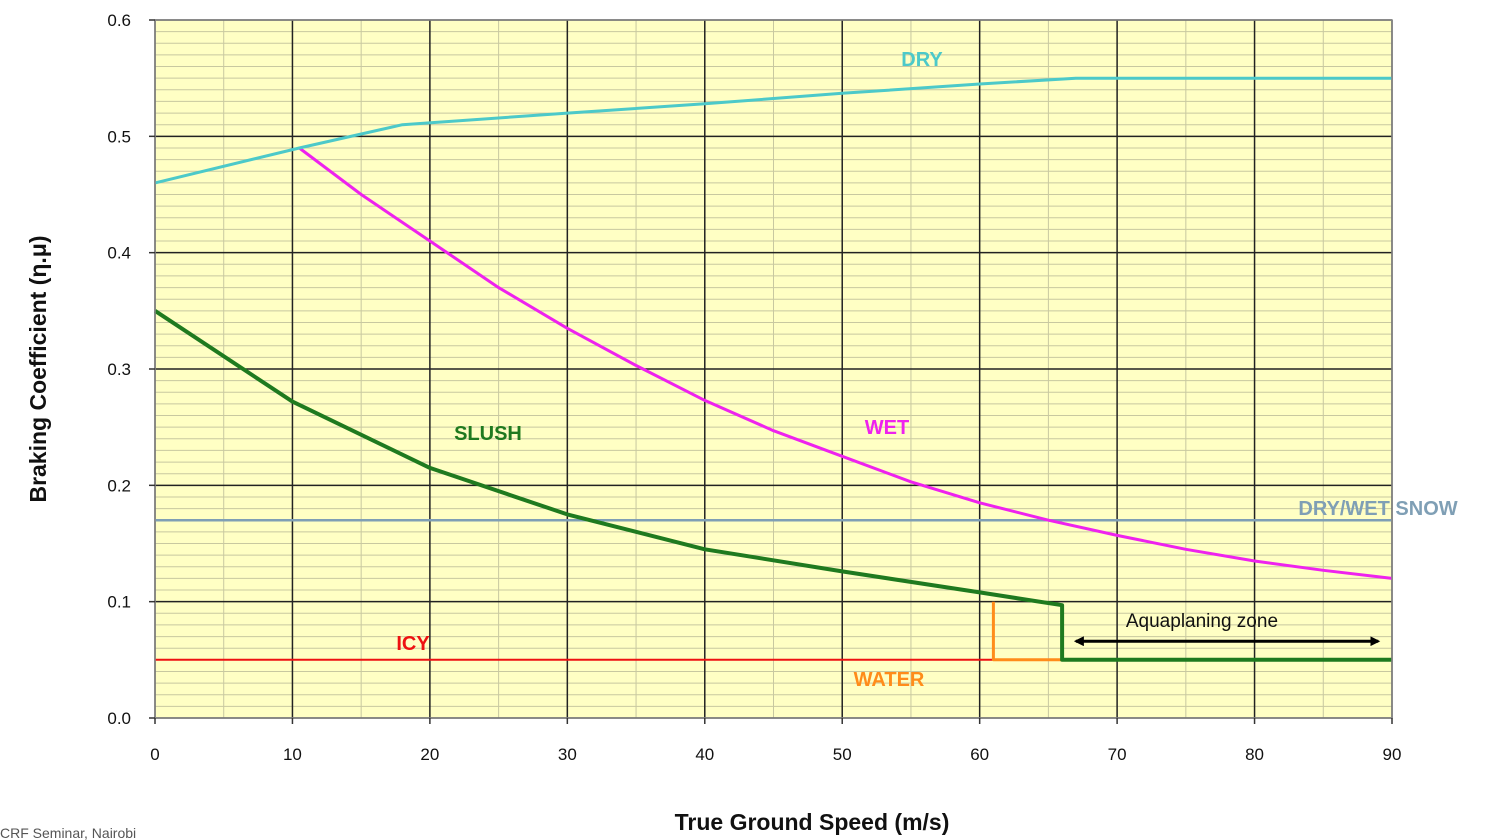  What do you see at coordinates (567, 754) in the screenshot?
I see `x-tick-label: 30` at bounding box center [567, 754].